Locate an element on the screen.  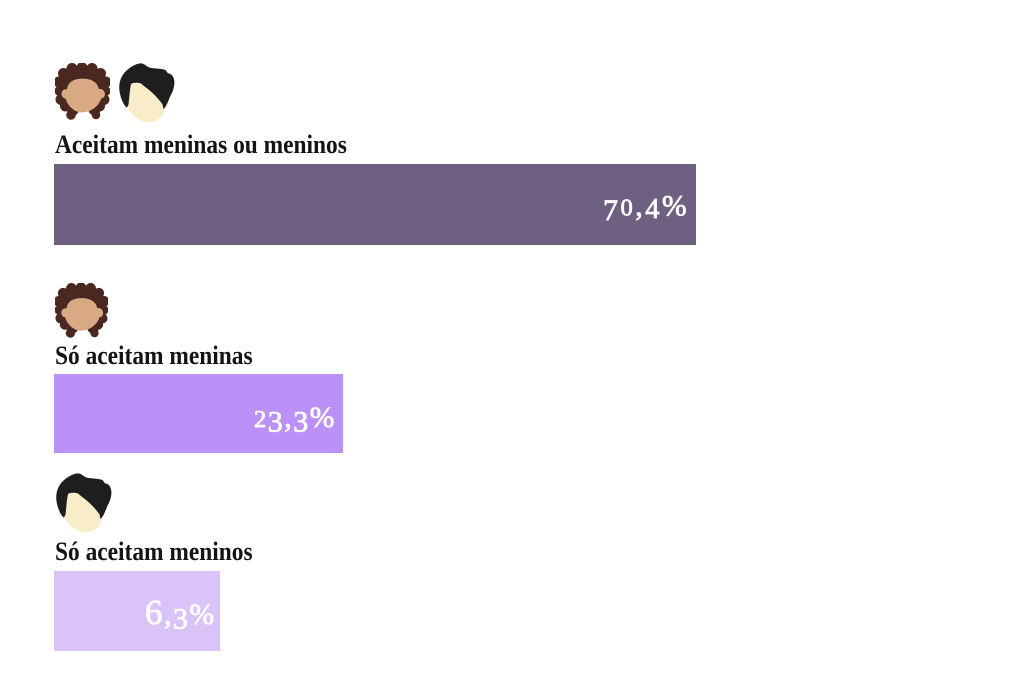
svg-text: 23,3% is located at coordinates (295, 420).